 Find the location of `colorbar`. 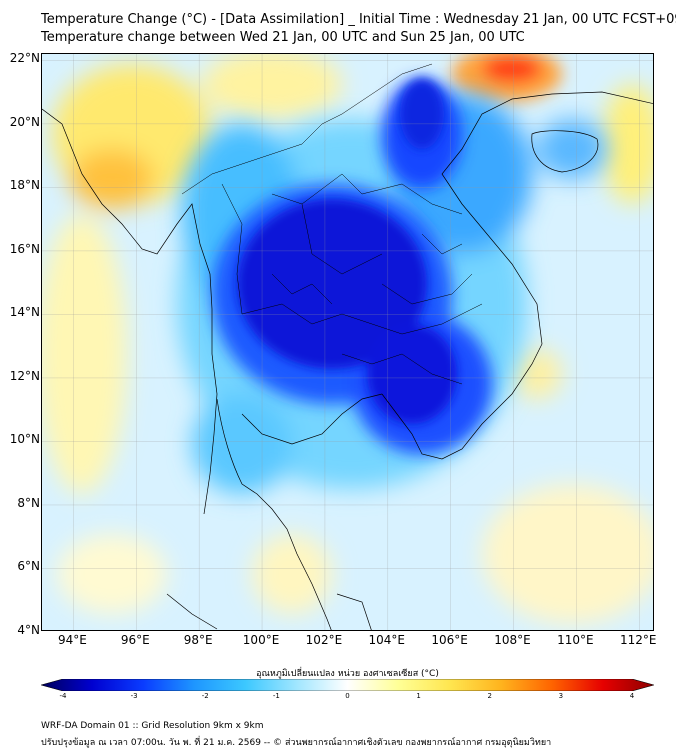

colorbar is located at coordinates (347, 685).